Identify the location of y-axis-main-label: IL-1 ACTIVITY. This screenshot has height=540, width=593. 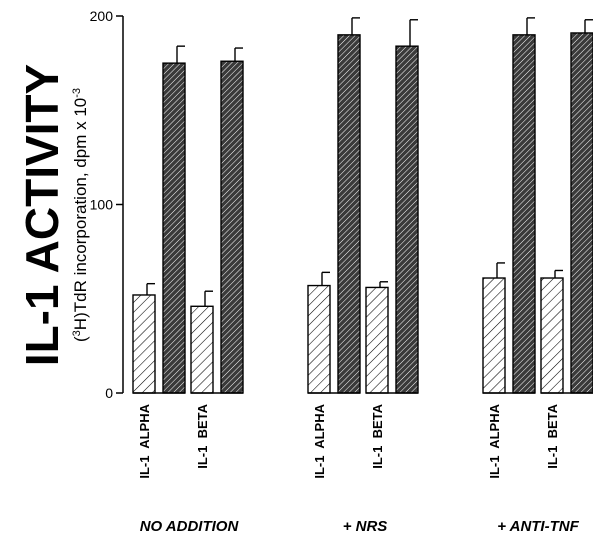
(42, 215).